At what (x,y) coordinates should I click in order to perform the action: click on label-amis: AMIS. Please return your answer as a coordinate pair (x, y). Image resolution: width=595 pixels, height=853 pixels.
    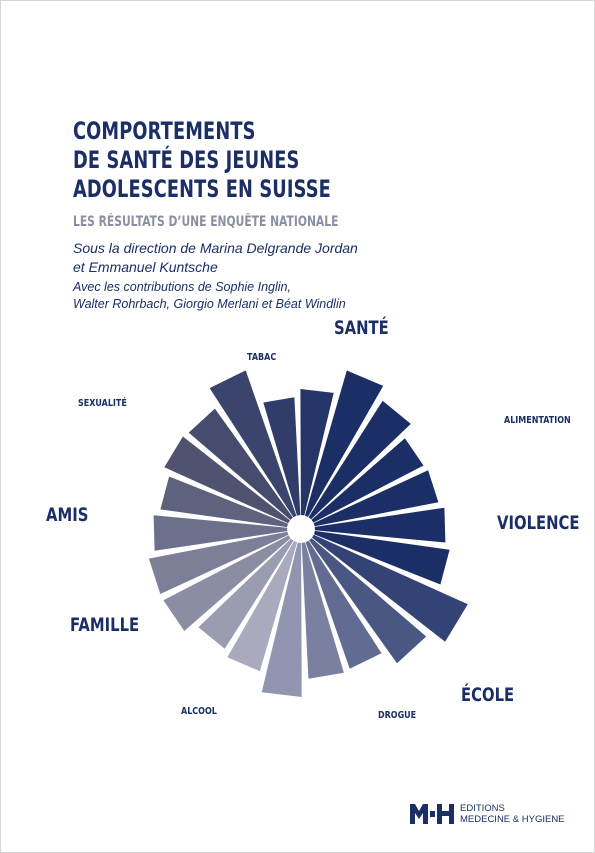
    Looking at the image, I should click on (67, 515).